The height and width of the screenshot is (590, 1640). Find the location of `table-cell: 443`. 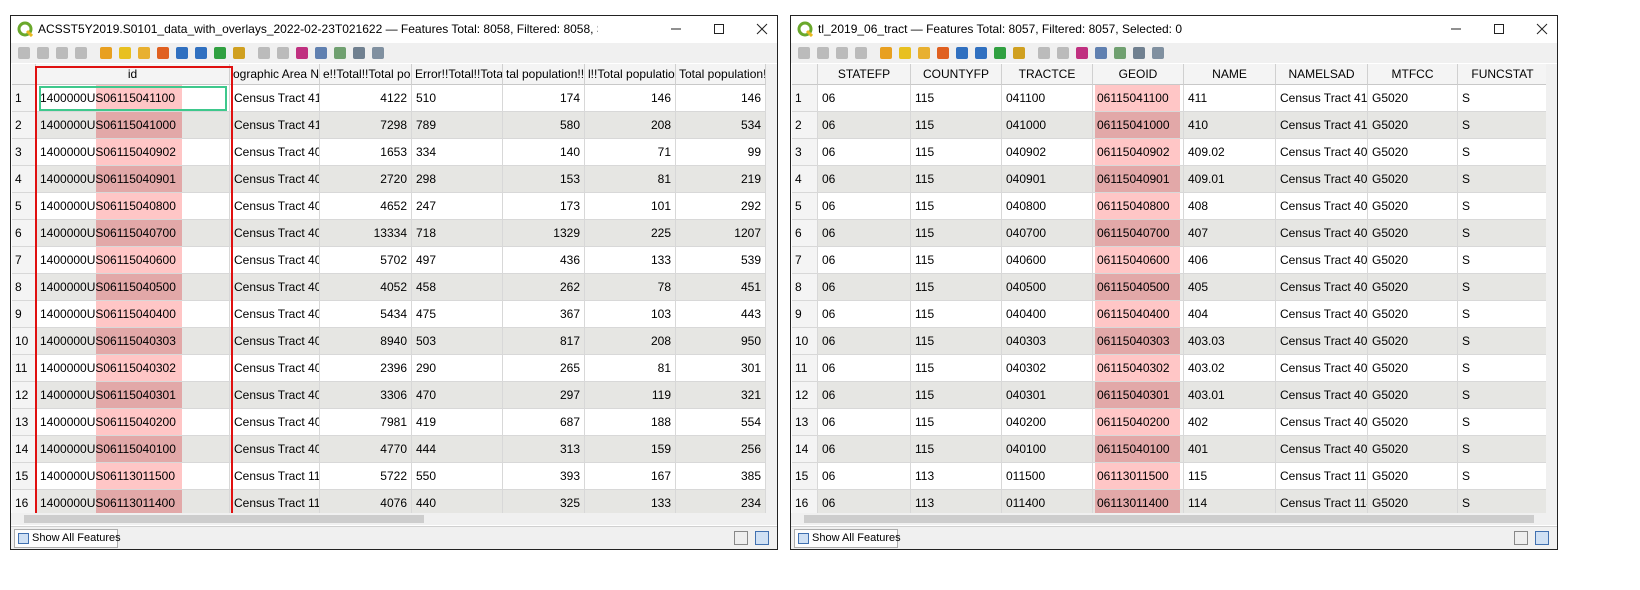

table-cell: 443 is located at coordinates (721, 314).